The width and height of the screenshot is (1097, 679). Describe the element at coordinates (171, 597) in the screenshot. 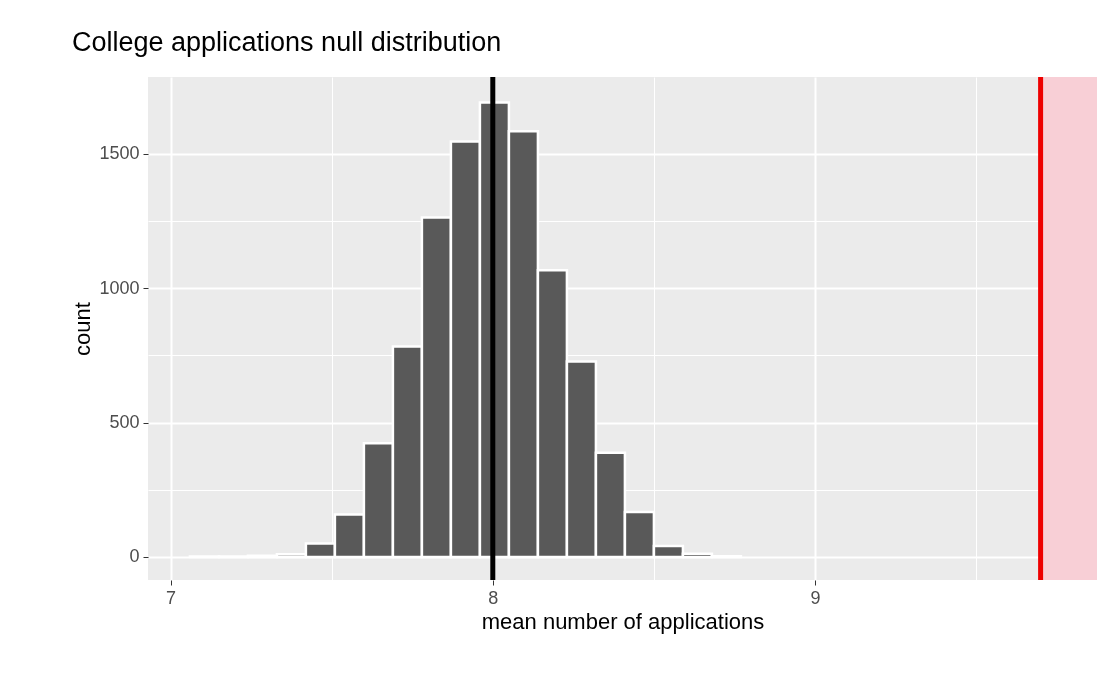

I see `x-tick-label: 7` at that location.